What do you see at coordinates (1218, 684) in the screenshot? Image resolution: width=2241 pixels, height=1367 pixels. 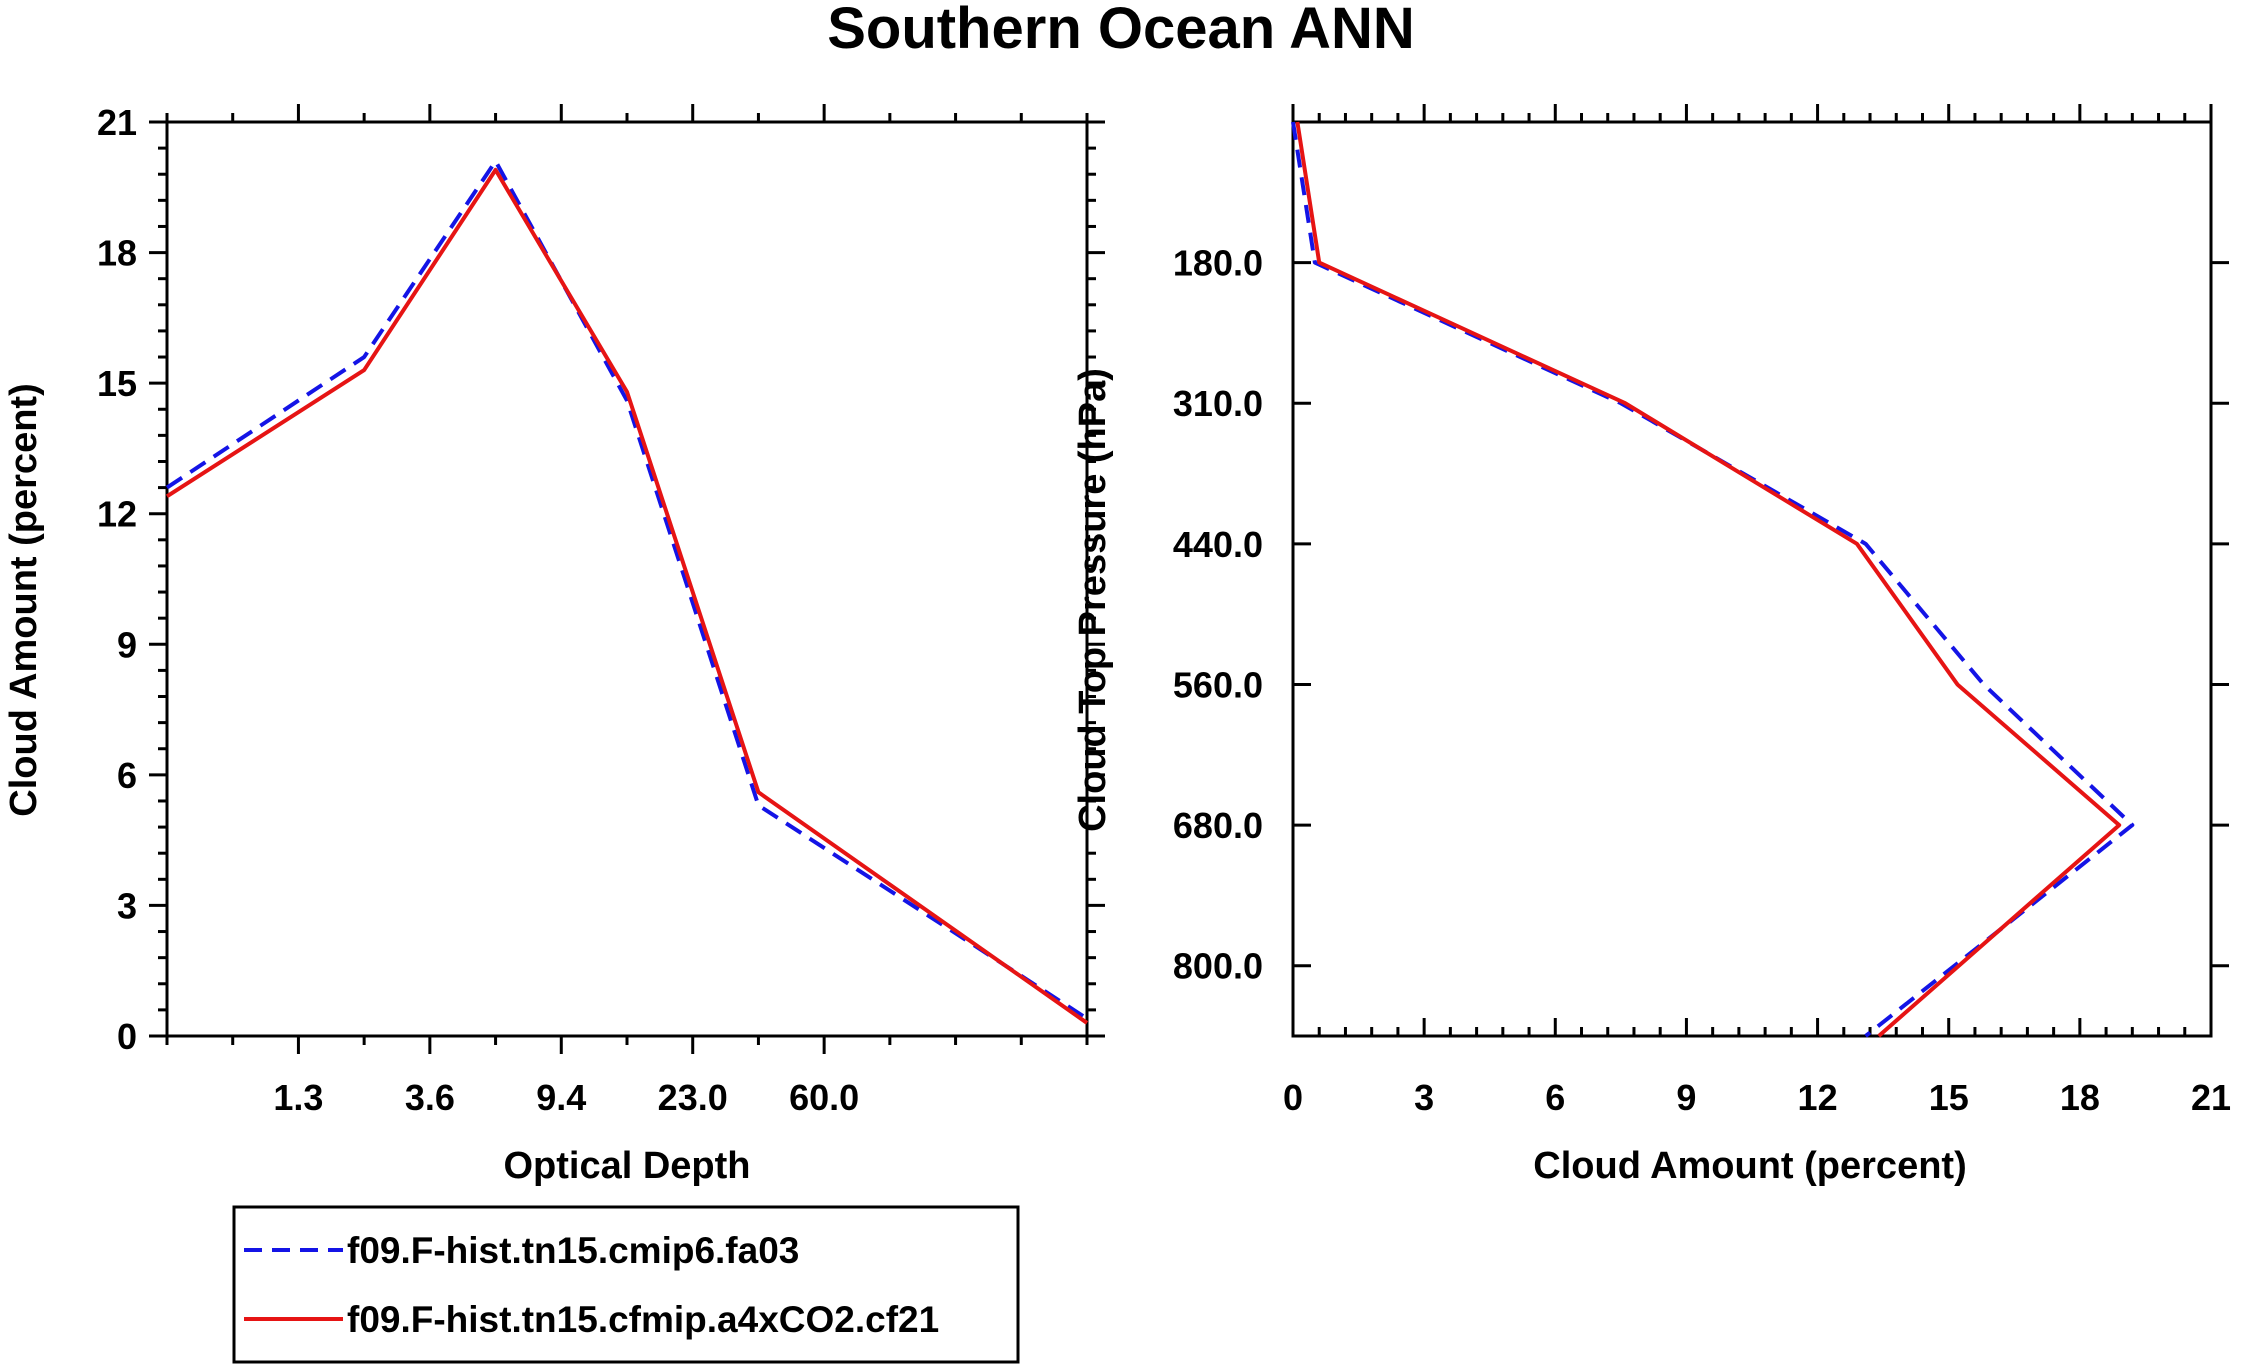 I see `right-y-tick-label: 560.0` at bounding box center [1218, 684].